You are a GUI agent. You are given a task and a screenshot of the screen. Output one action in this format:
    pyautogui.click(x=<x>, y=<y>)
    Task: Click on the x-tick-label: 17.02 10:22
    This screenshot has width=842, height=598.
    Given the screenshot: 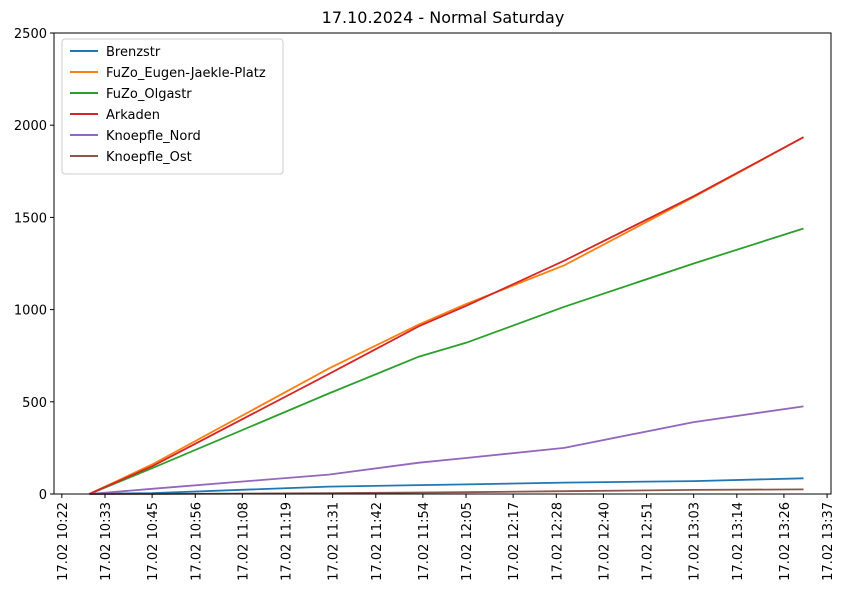 What is the action you would take?
    pyautogui.click(x=63, y=541)
    